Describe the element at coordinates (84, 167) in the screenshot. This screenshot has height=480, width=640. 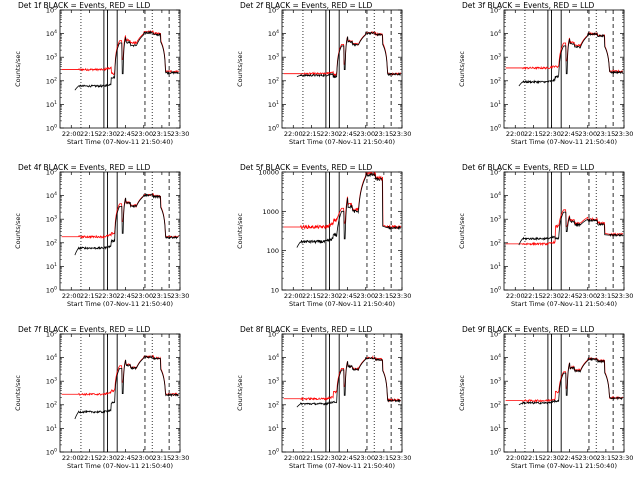
I see `panel-title: Det 4f BLACK = Events, RED = LLD` at that location.